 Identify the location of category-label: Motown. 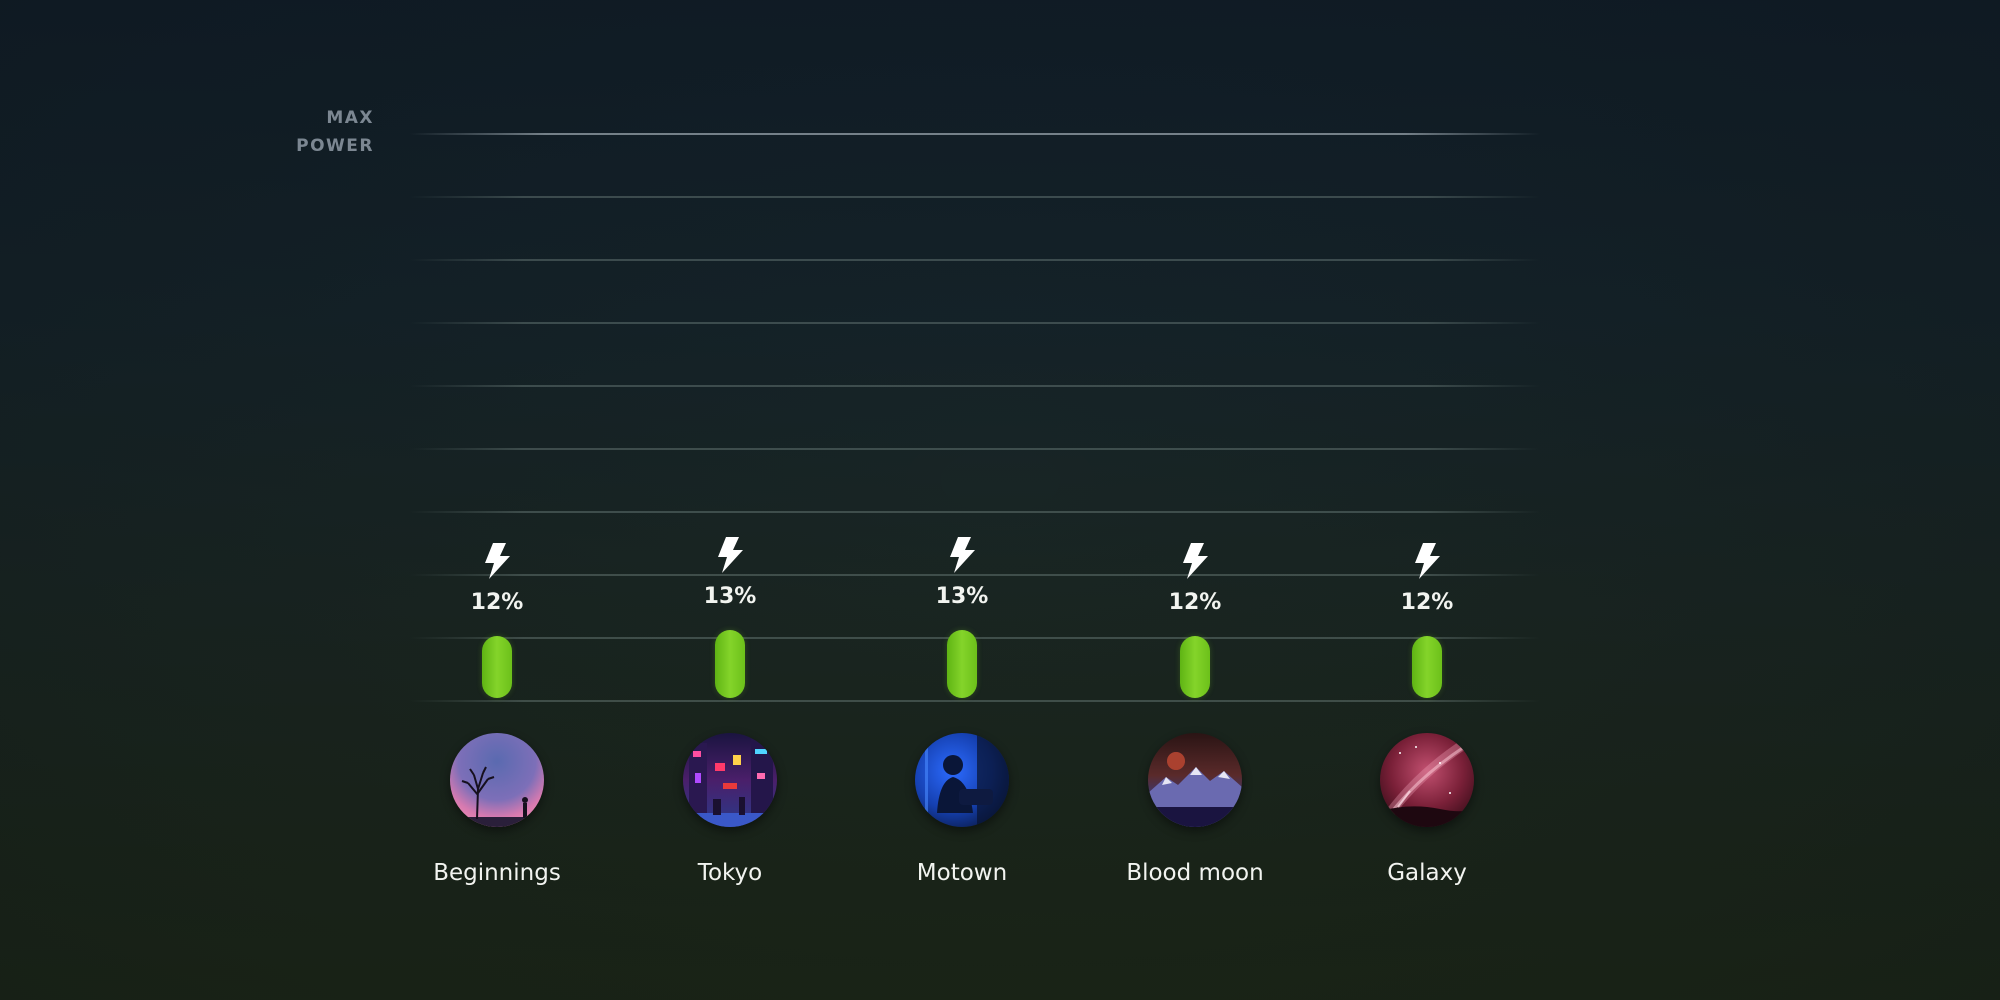
(962, 873).